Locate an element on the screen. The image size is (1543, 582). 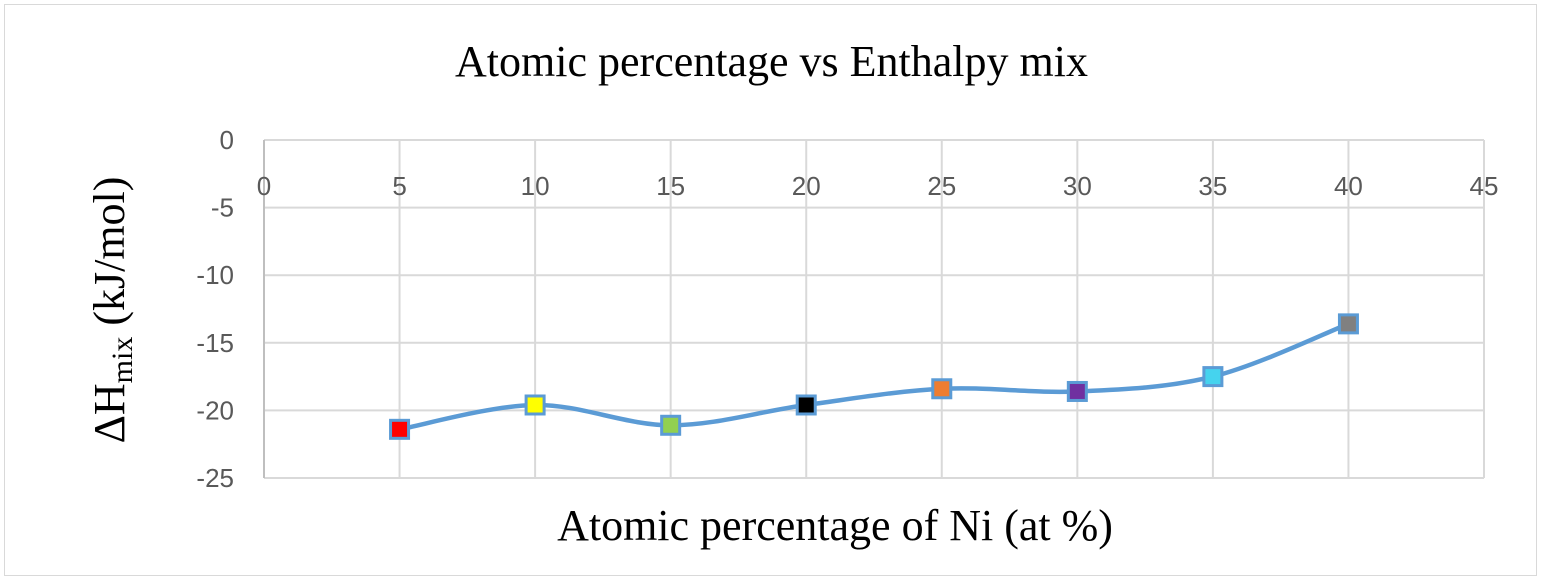
x-tick-label: 35 is located at coordinates (1212, 186).